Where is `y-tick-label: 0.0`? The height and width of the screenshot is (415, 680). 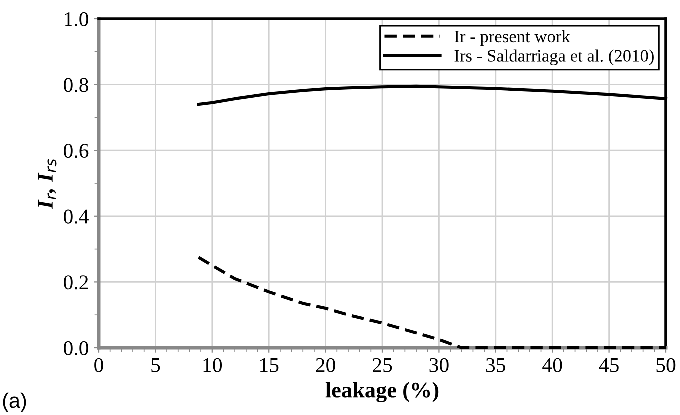
y-tick-label: 0.0 is located at coordinates (76, 348).